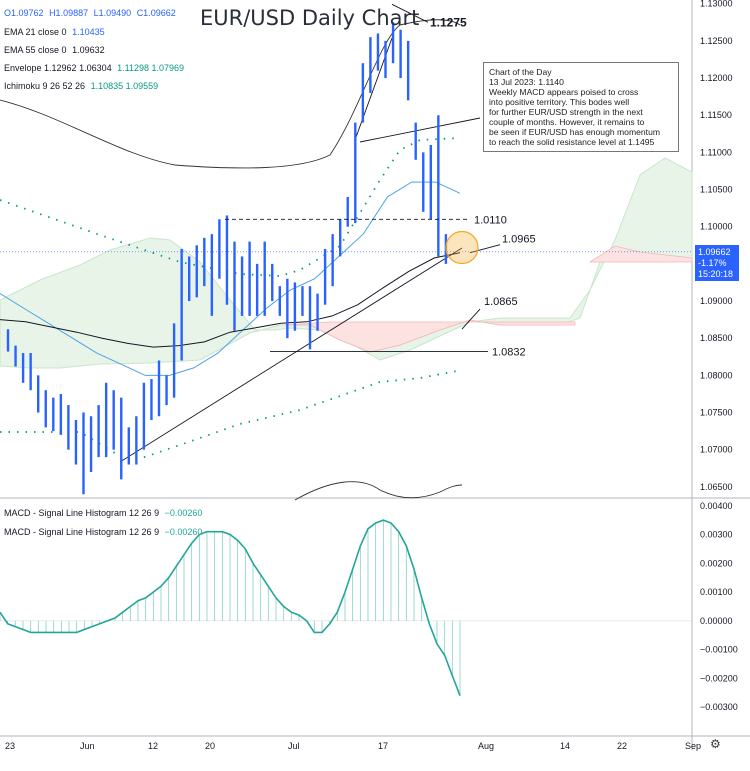 The height and width of the screenshot is (771, 750). What do you see at coordinates (716, 413) in the screenshot?
I see `price-axis-tick: 1.07500` at bounding box center [716, 413].